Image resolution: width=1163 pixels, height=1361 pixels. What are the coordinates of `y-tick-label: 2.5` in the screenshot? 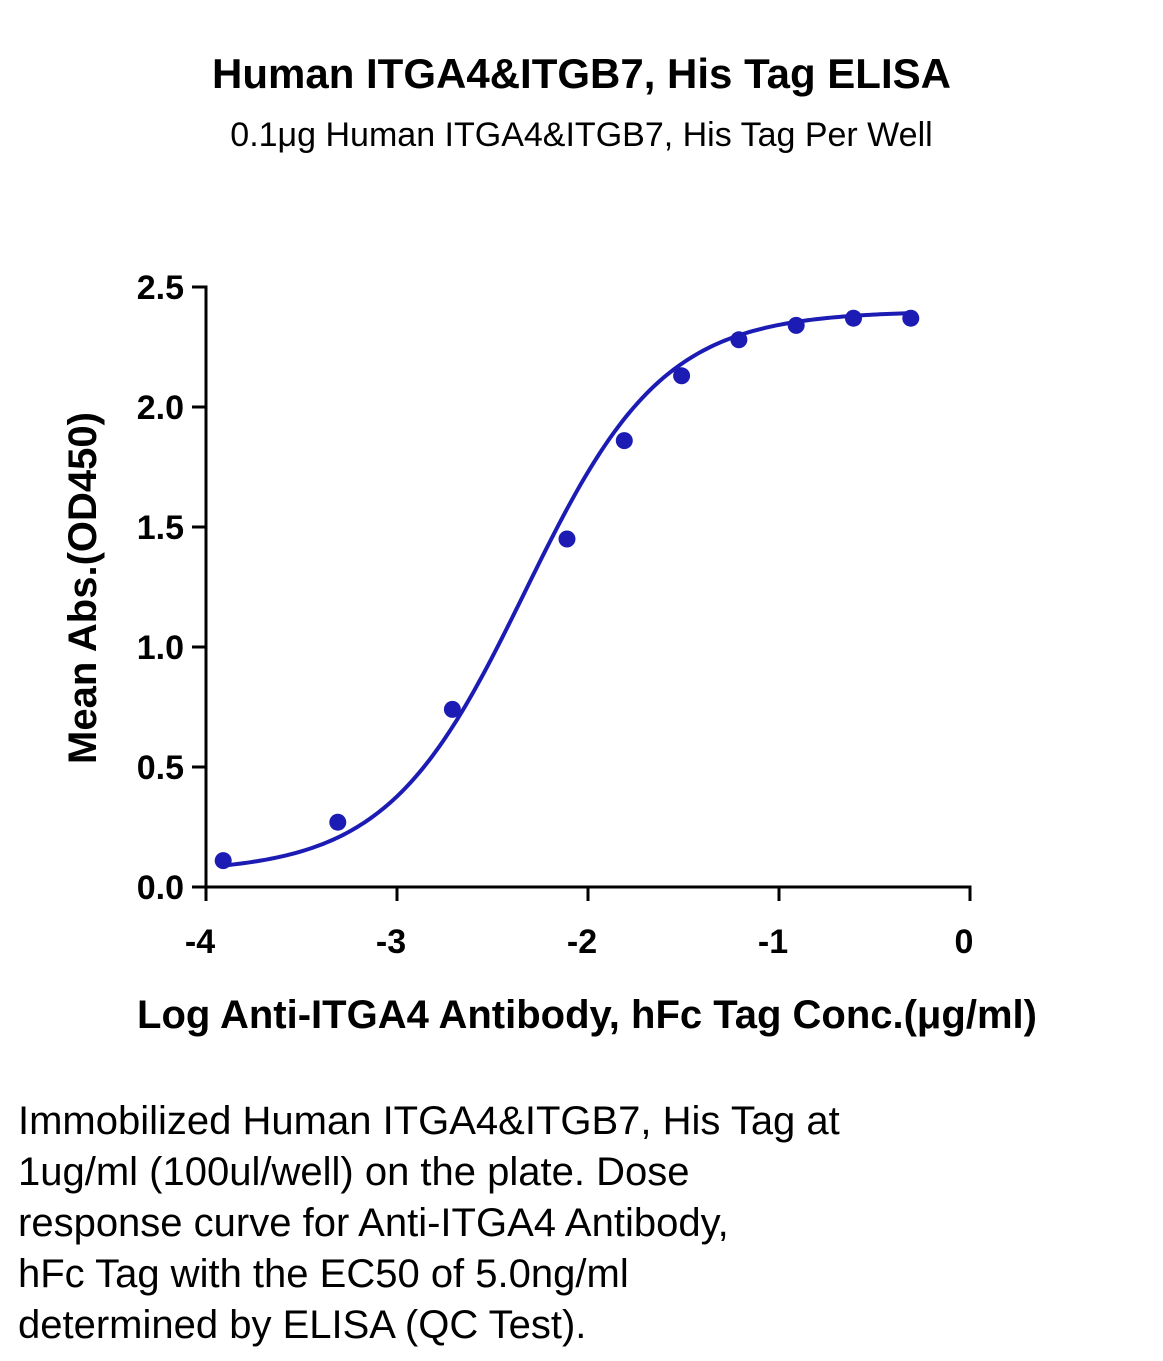 It's located at (160, 288).